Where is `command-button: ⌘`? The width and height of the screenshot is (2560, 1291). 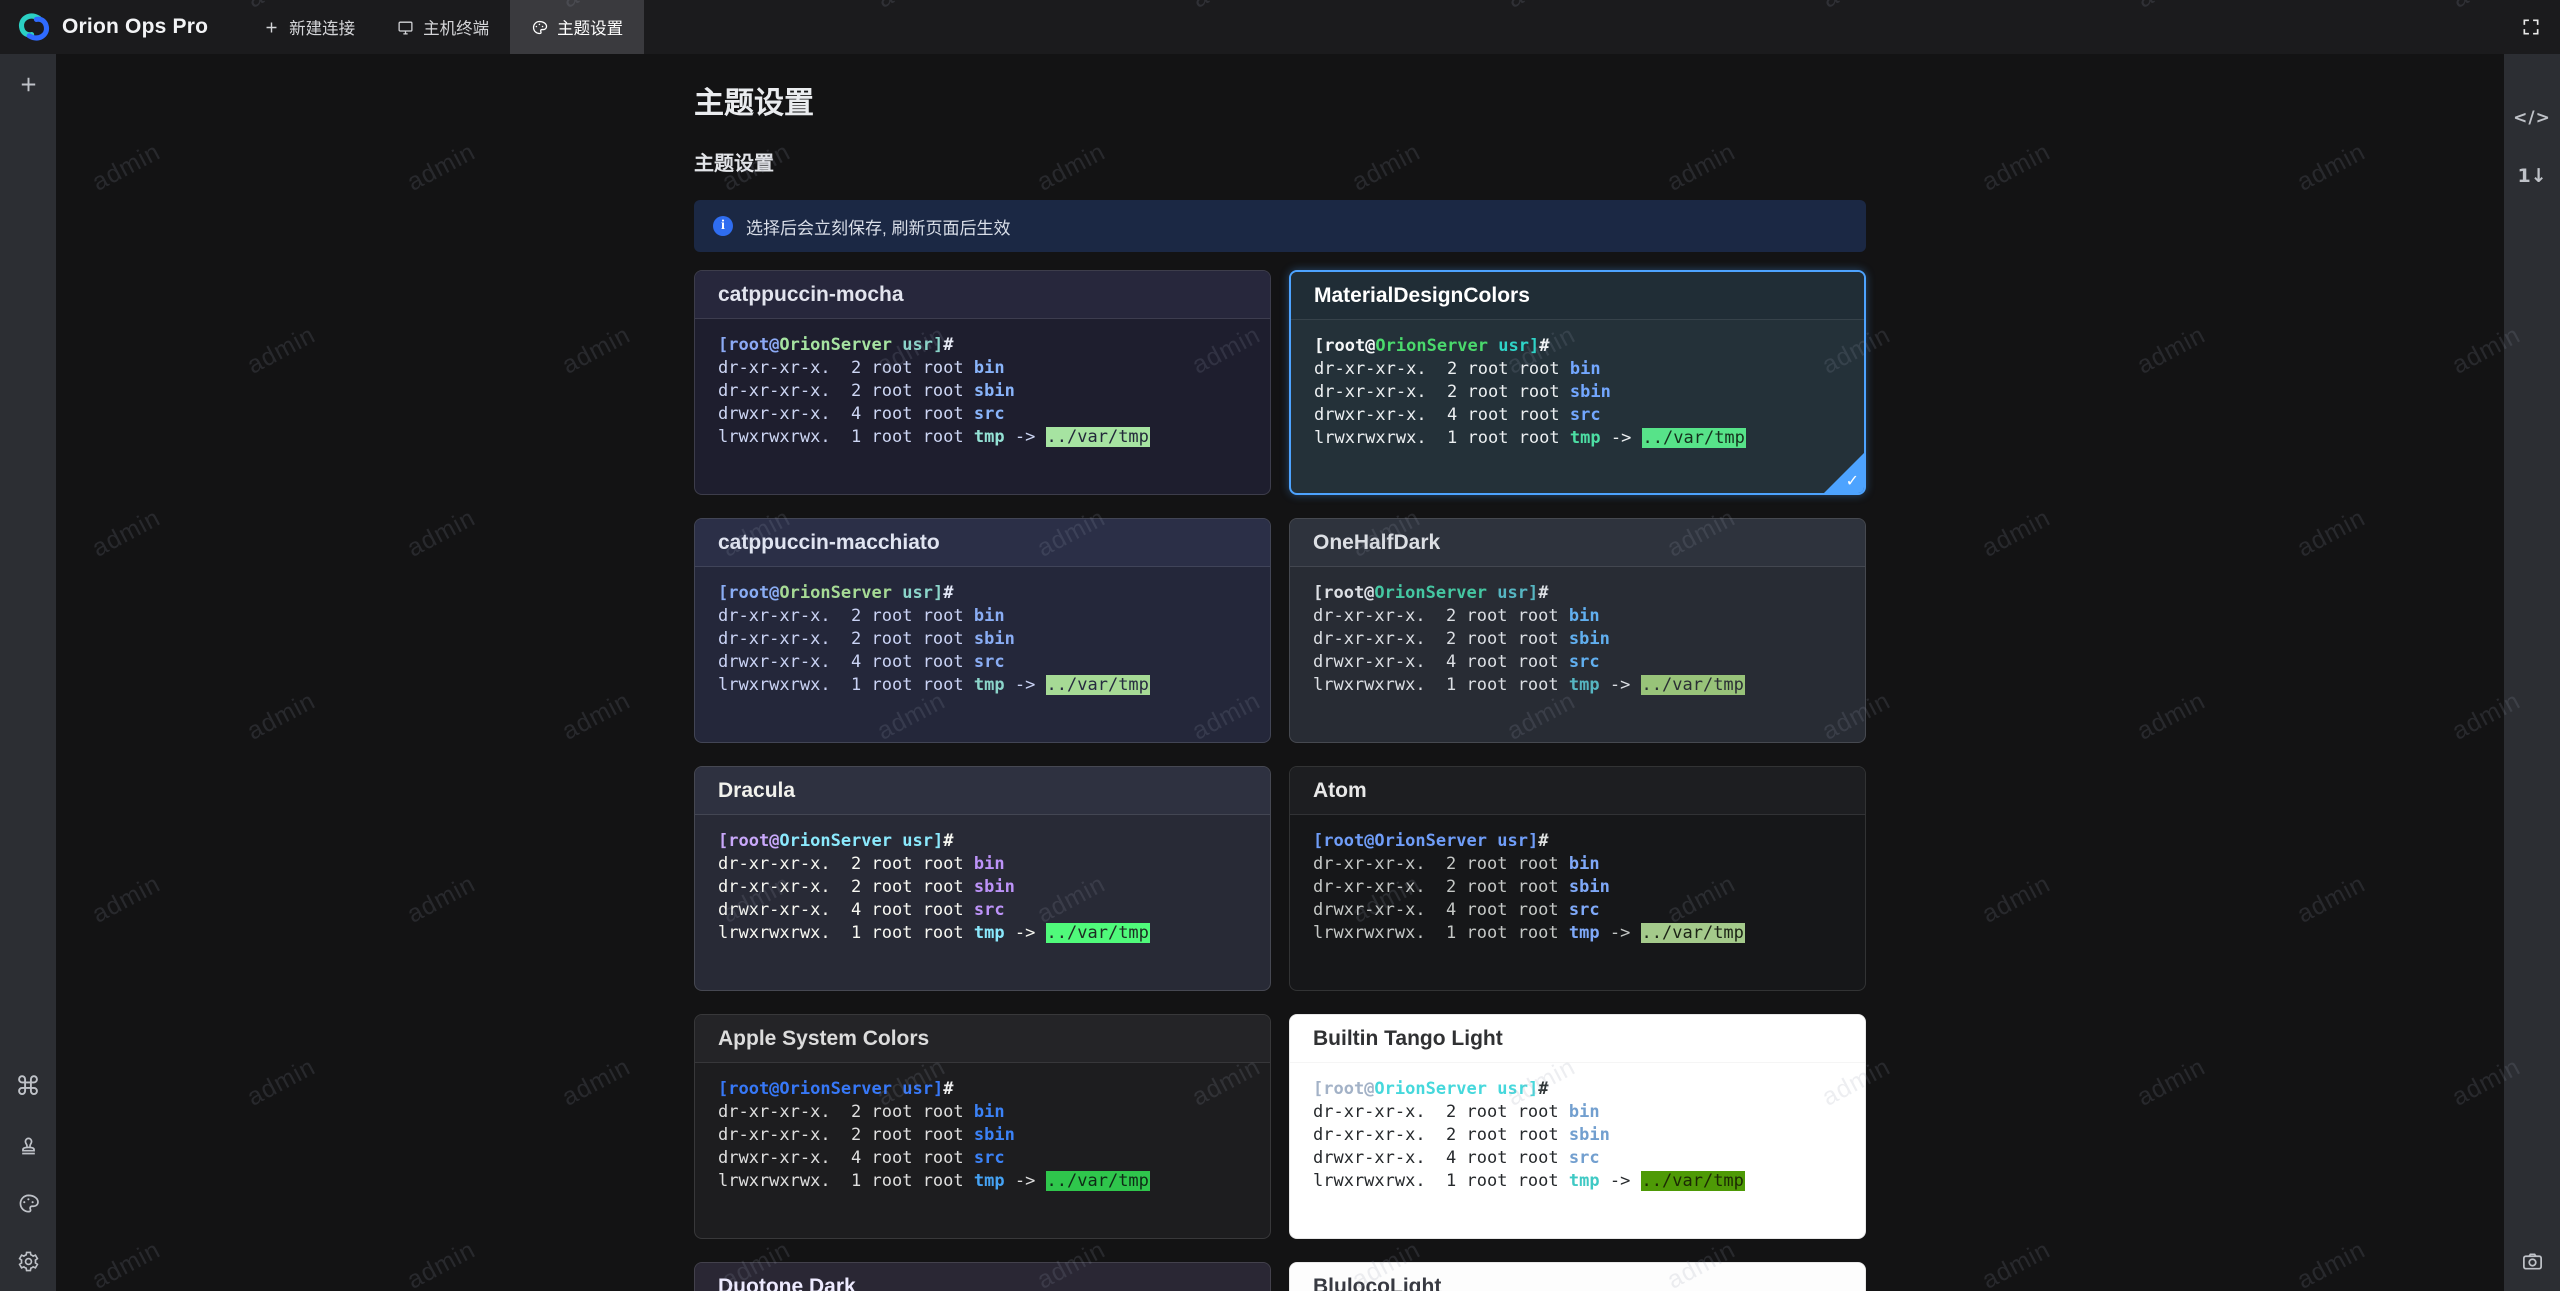 command-button: ⌘ is located at coordinates (28, 1087).